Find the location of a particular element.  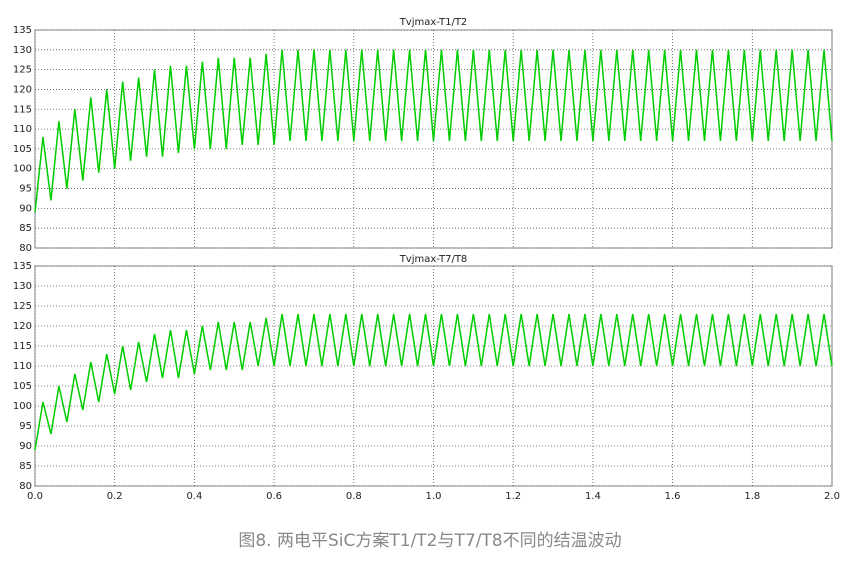

x-tick-label: 1.2 is located at coordinates (513, 496).